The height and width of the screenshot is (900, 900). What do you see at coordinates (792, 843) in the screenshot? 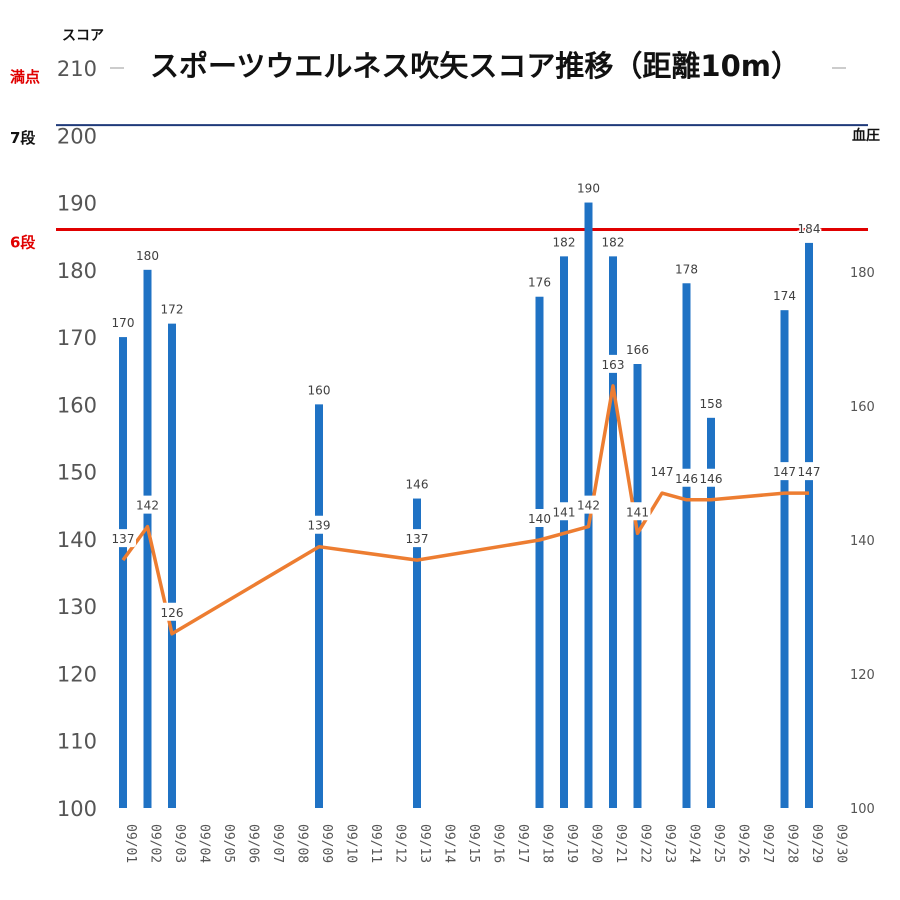
I see `x-tick-label: 09/28` at bounding box center [792, 843].